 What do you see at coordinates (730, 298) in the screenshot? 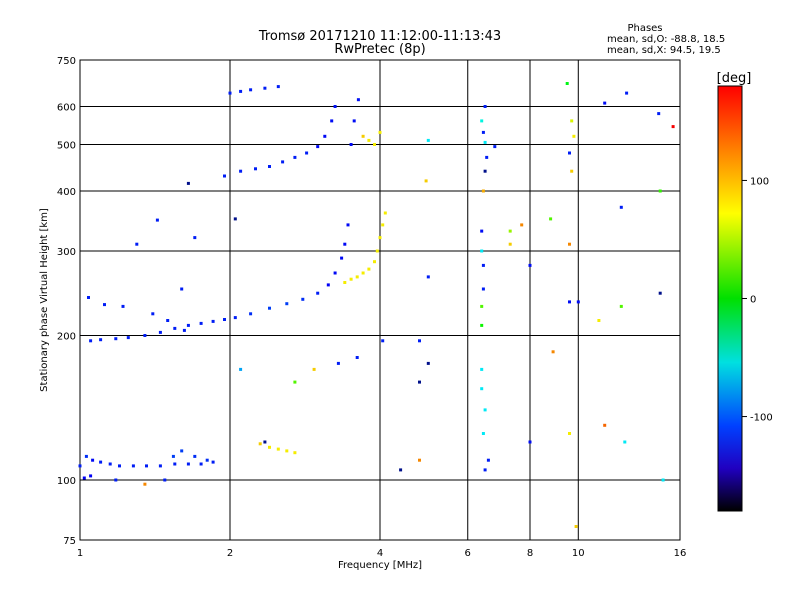
I see `colorbar` at bounding box center [730, 298].